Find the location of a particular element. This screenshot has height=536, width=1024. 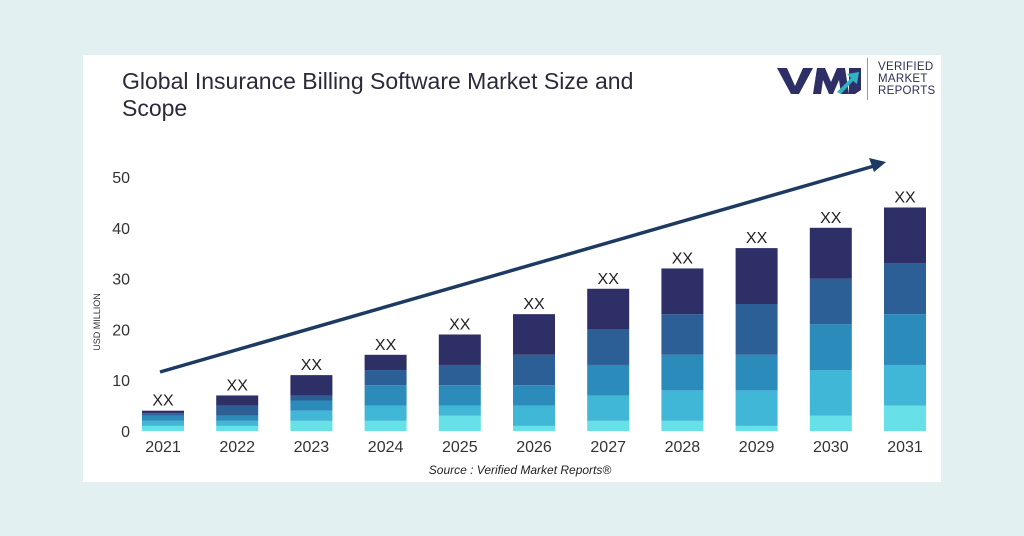

vmr-logo-icon is located at coordinates (819, 81).